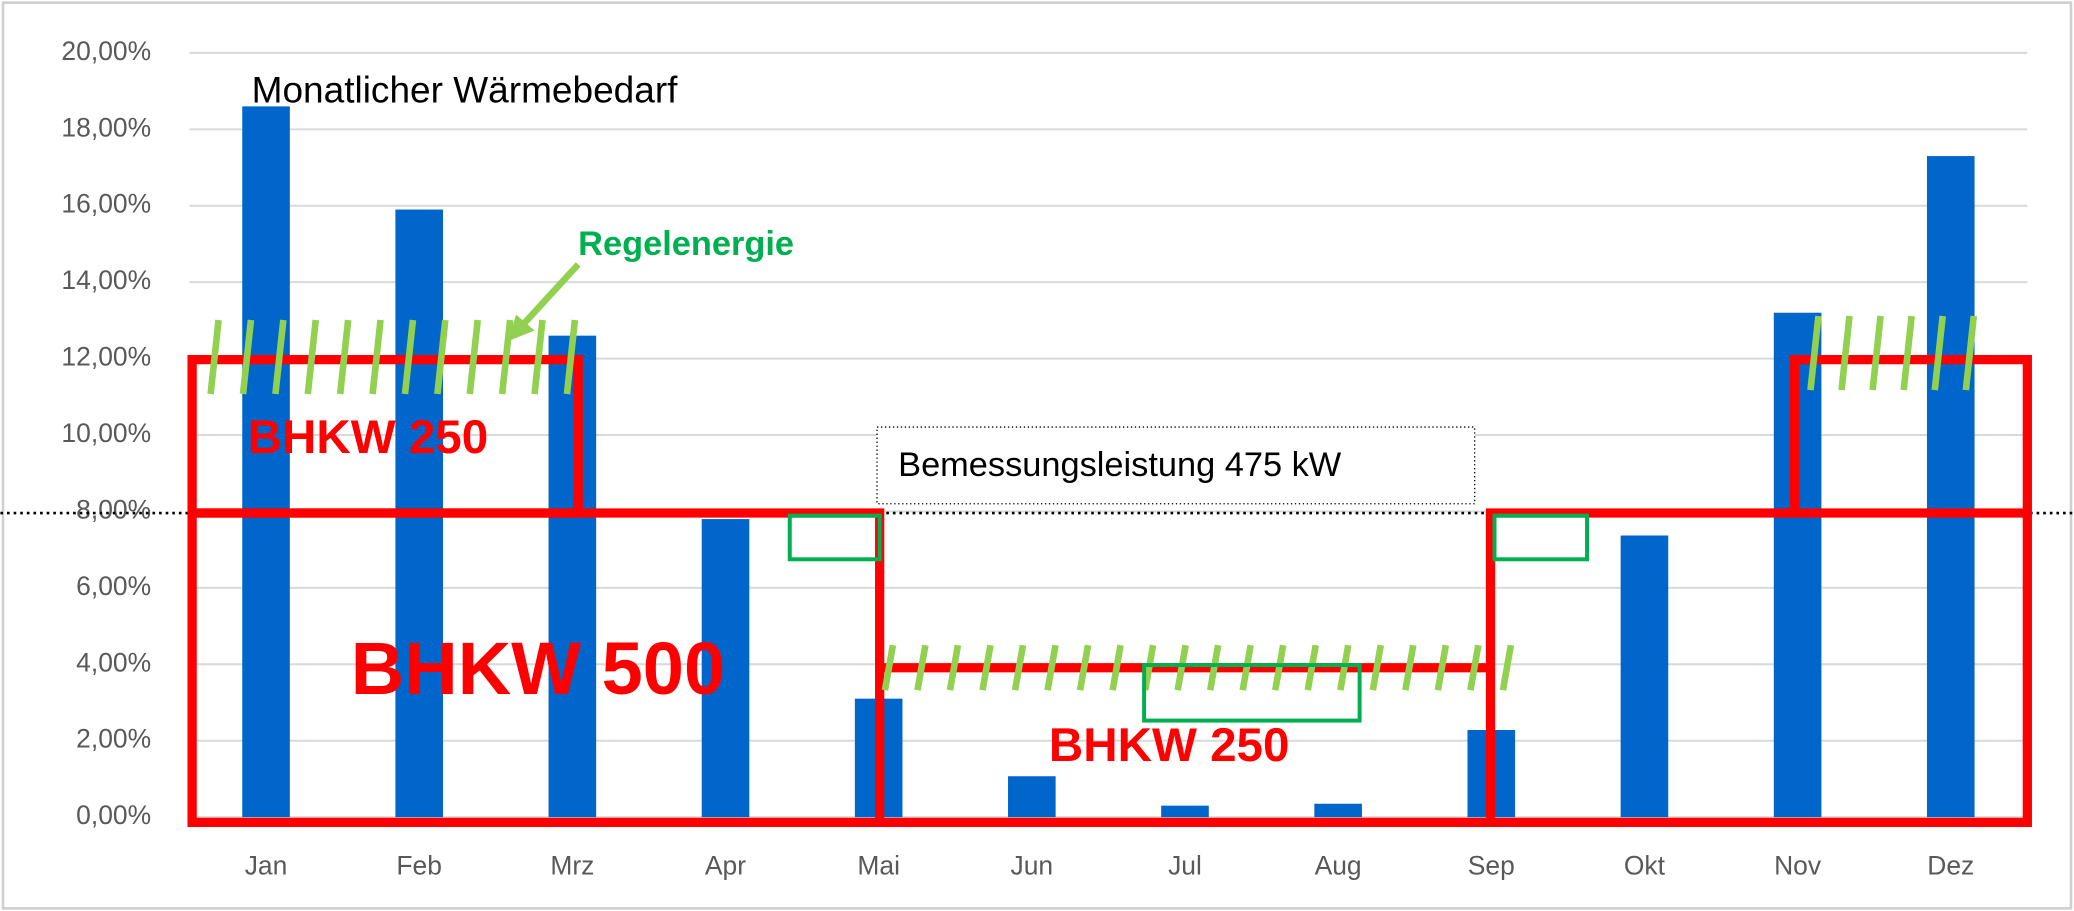 This screenshot has width=2074, height=911. What do you see at coordinates (113, 815) in the screenshot?
I see `y-tick-label: 0,00%` at bounding box center [113, 815].